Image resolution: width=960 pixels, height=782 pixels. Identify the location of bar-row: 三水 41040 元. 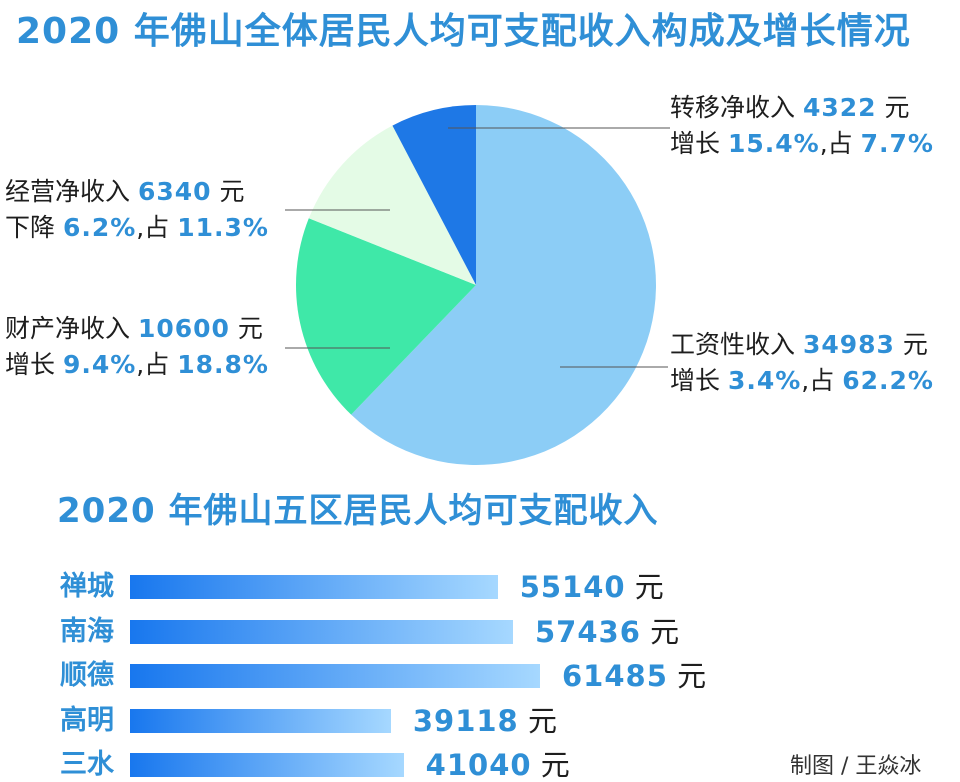
(480, 765).